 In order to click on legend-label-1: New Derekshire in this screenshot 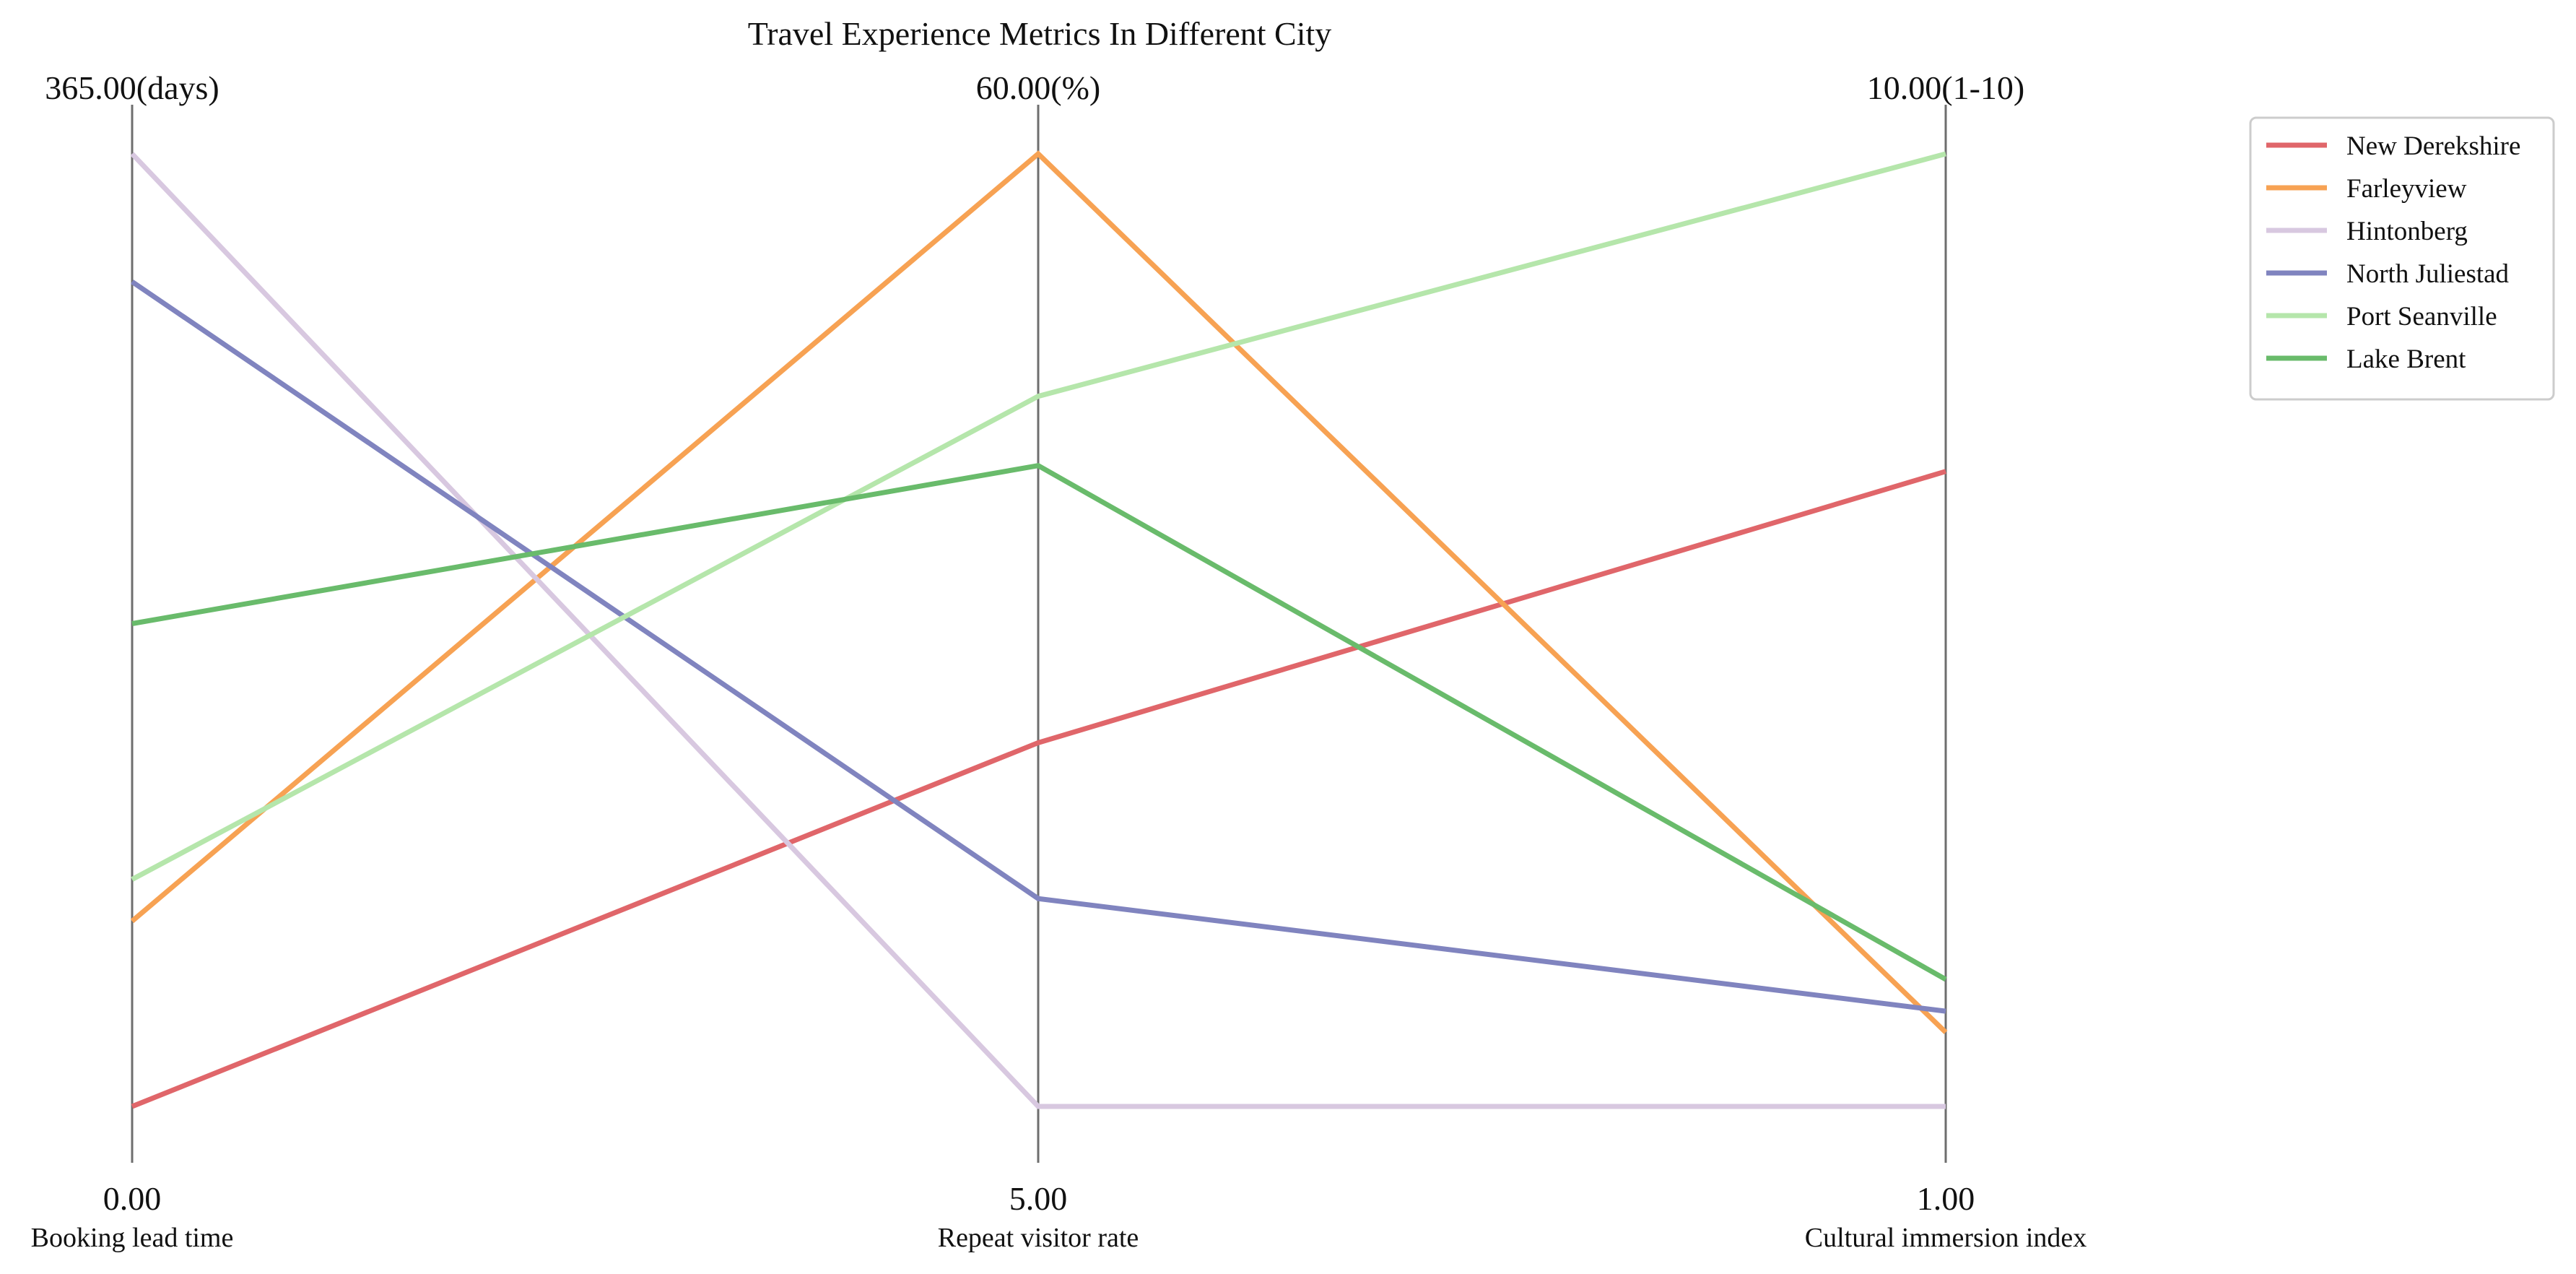, I will do `click(2433, 146)`.